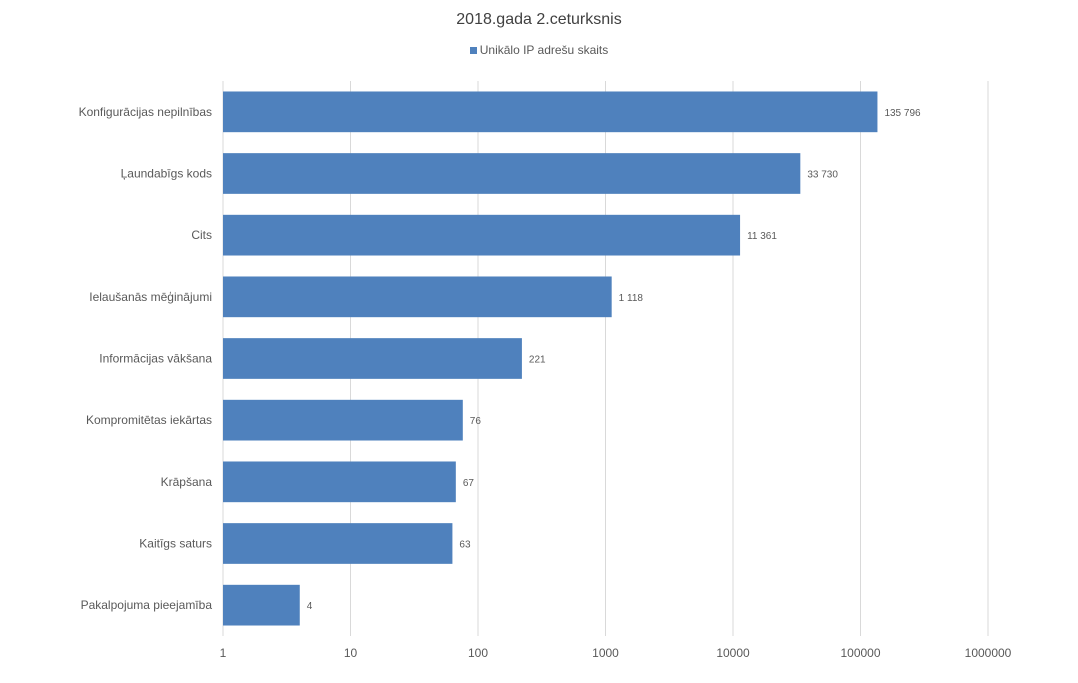 The height and width of the screenshot is (683, 1078). Describe the element at coordinates (469, 483) in the screenshot. I see `data-label: 67` at that location.